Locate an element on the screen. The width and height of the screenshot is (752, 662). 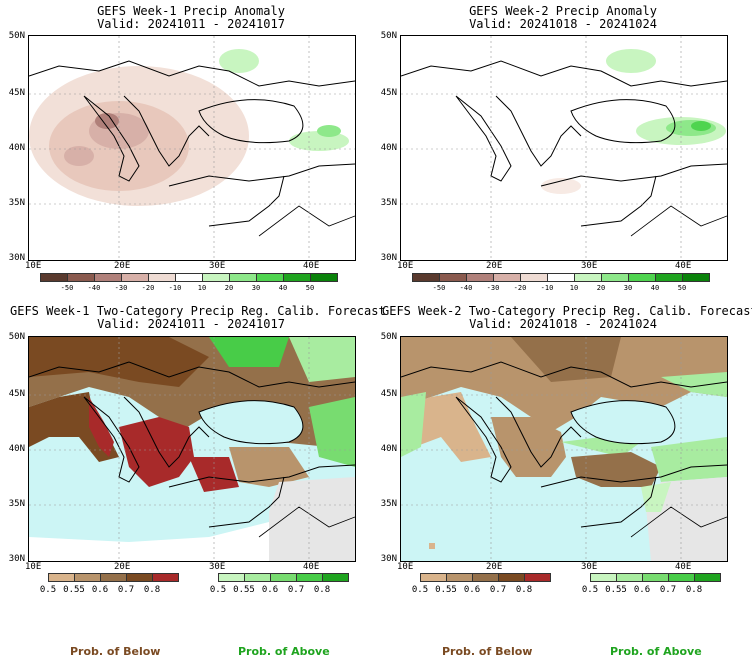
cb1-label: -40 is located at coordinates (94, 288).